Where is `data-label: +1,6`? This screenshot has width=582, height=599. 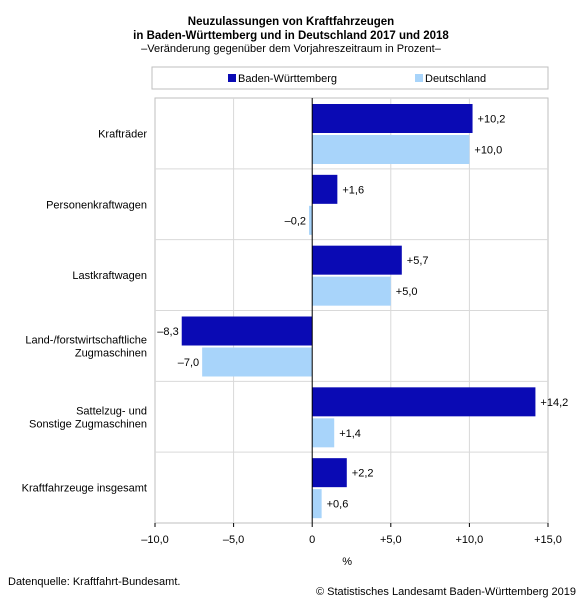 data-label: +1,6 is located at coordinates (353, 190).